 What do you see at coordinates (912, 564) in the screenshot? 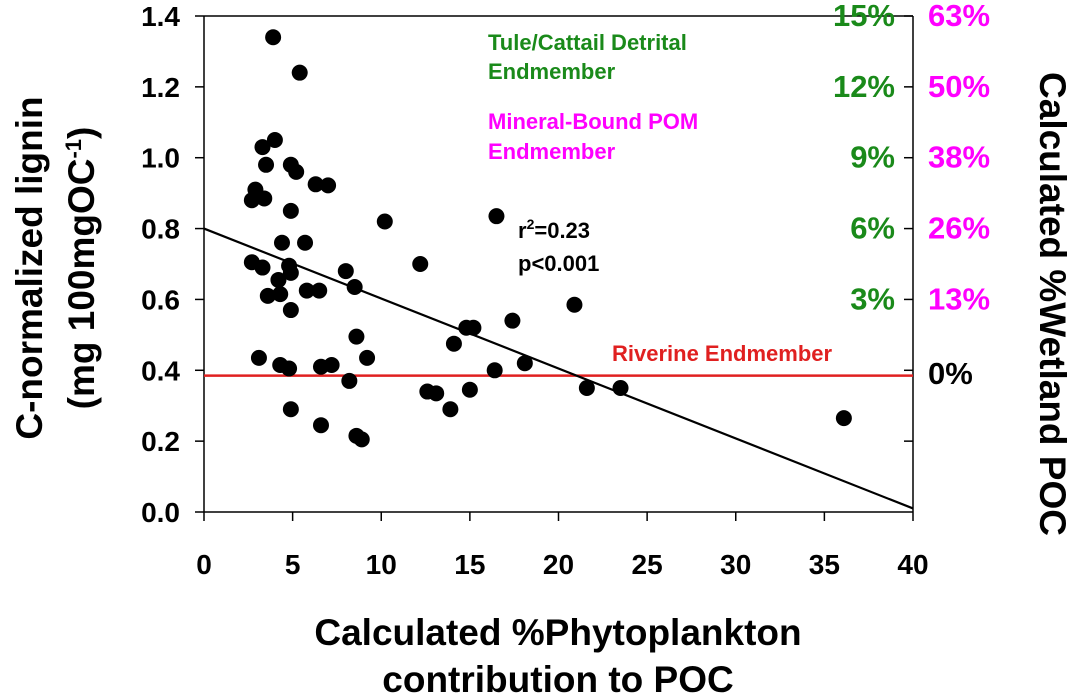
I see `x-tick-label: 40` at bounding box center [912, 564].